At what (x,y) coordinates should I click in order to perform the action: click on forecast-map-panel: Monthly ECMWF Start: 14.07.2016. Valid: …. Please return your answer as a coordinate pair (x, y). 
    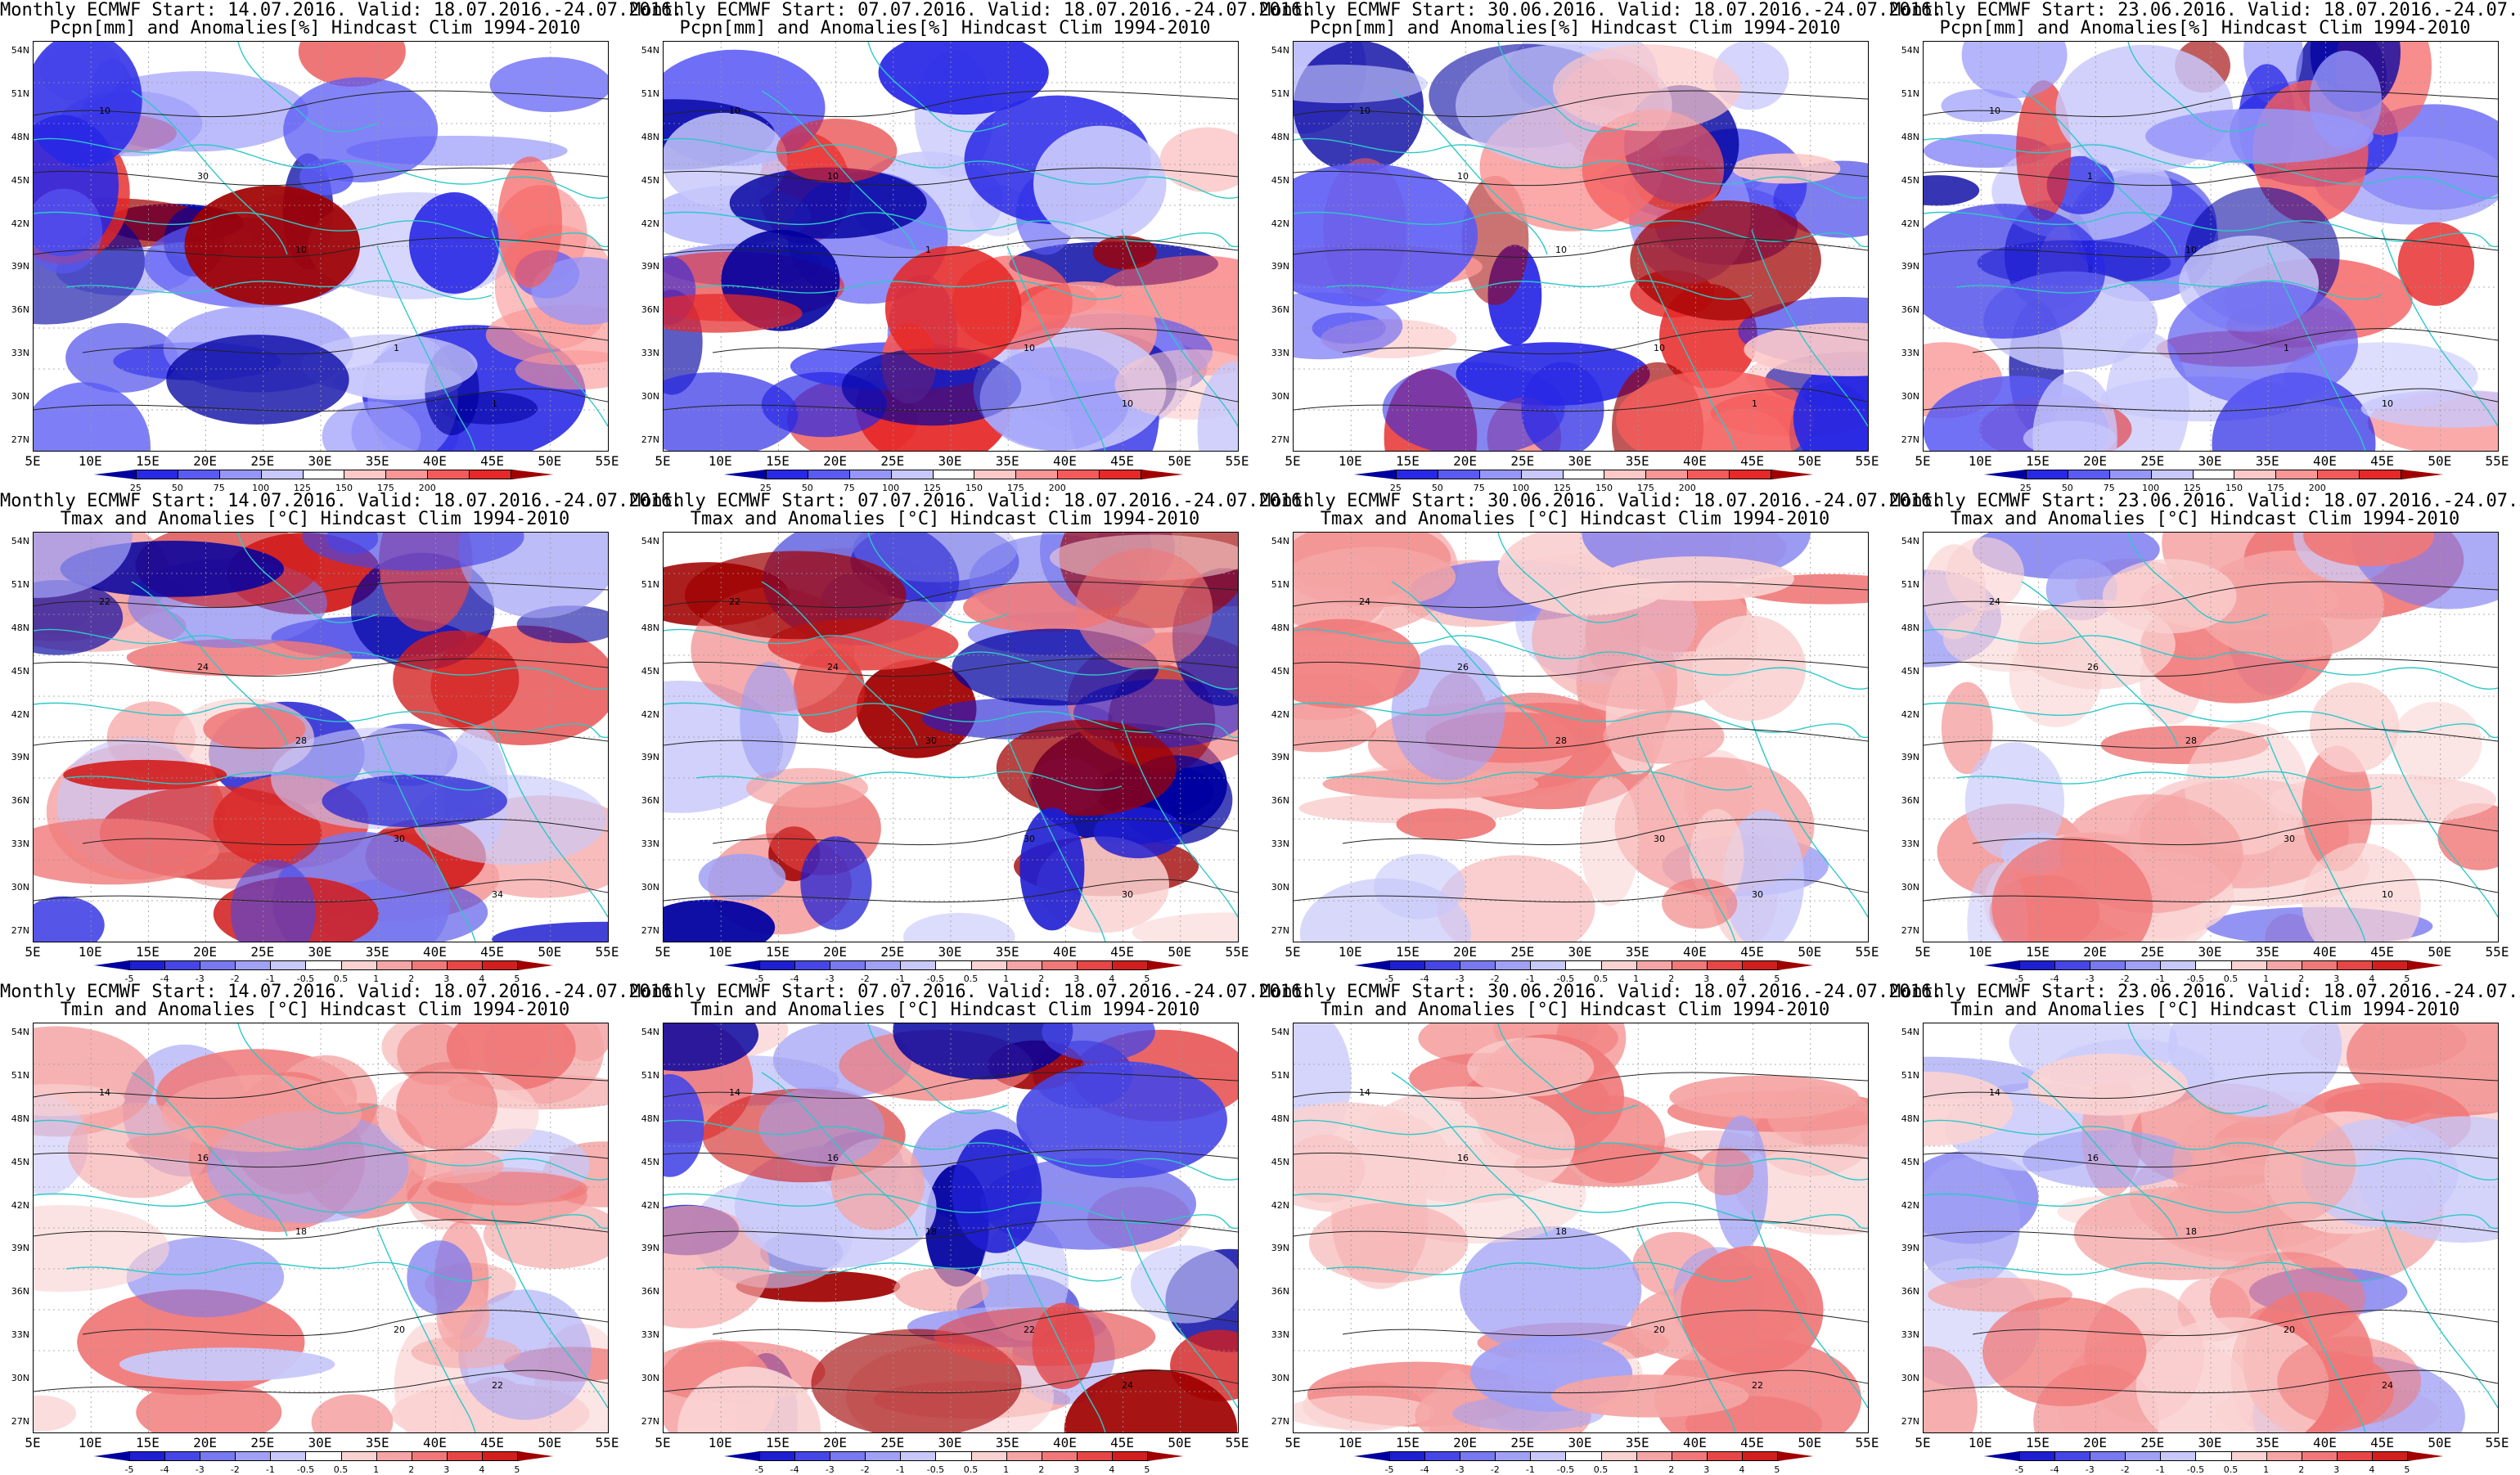
    Looking at the image, I should click on (341, 1229).